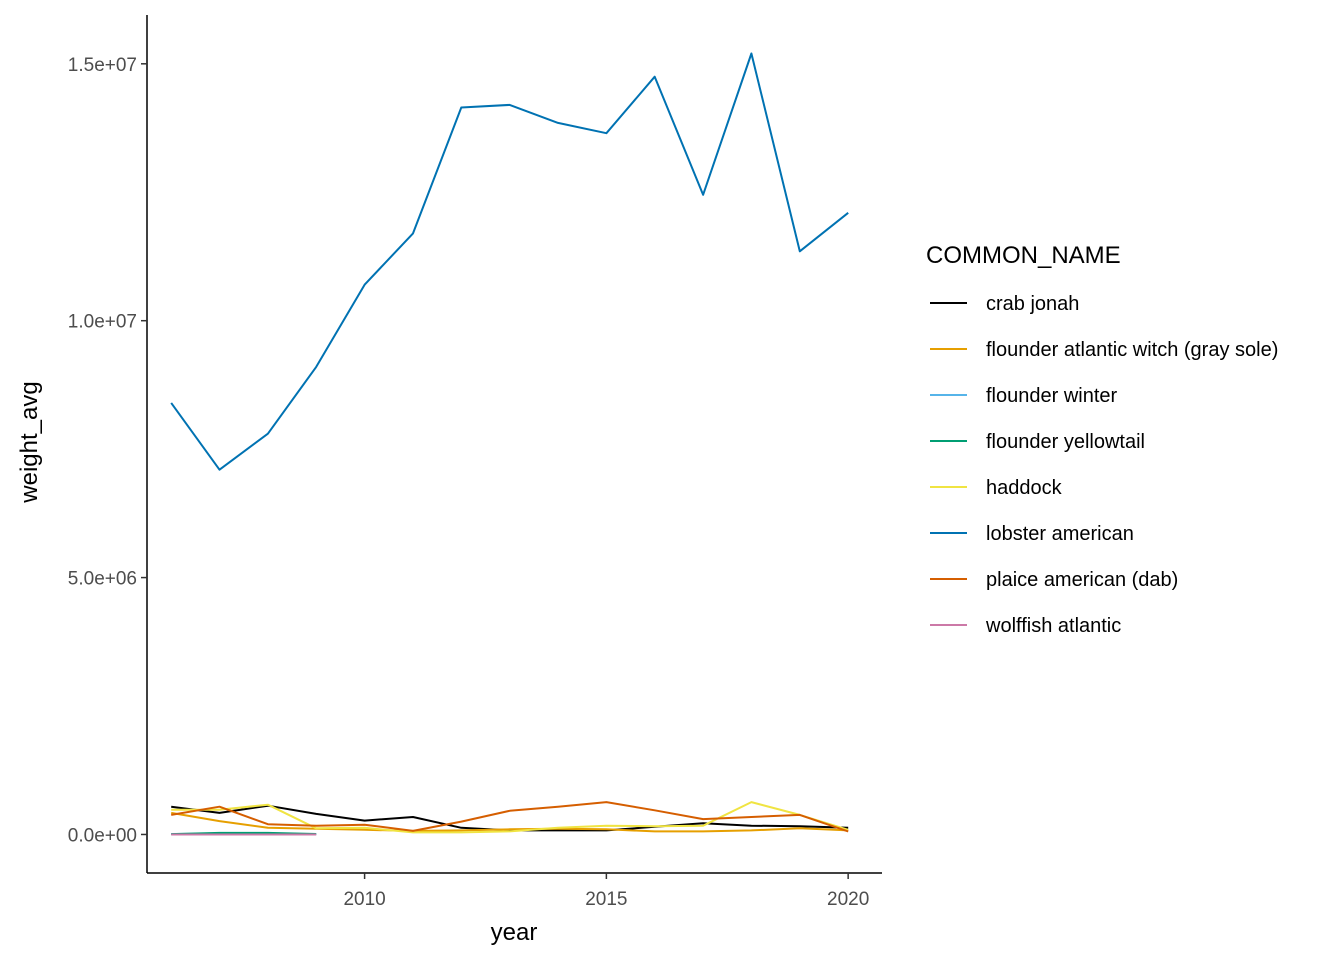 The height and width of the screenshot is (960, 1344). What do you see at coordinates (102, 579) in the screenshot?
I see `y-tick-label: 5.0e+06` at bounding box center [102, 579].